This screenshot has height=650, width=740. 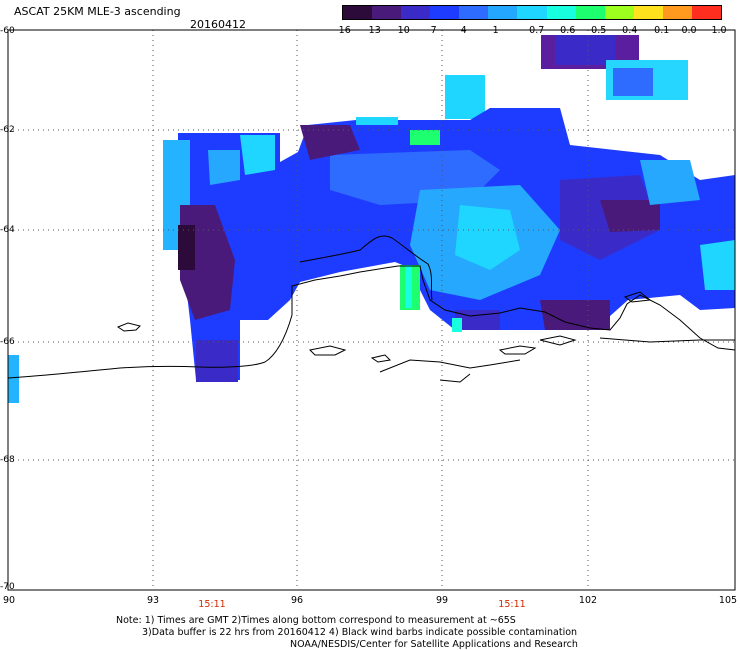 What do you see at coordinates (218, 24) in the screenshot?
I see `map-date: 20160412` at bounding box center [218, 24].